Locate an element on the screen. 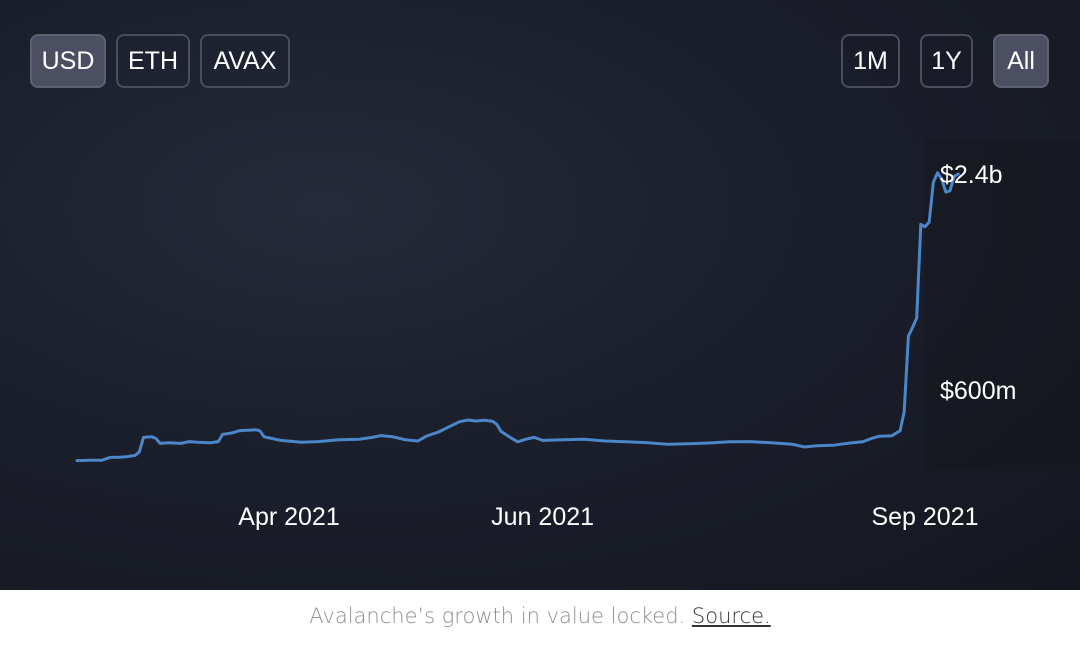  currency-usd-button: USD is located at coordinates (68, 61).